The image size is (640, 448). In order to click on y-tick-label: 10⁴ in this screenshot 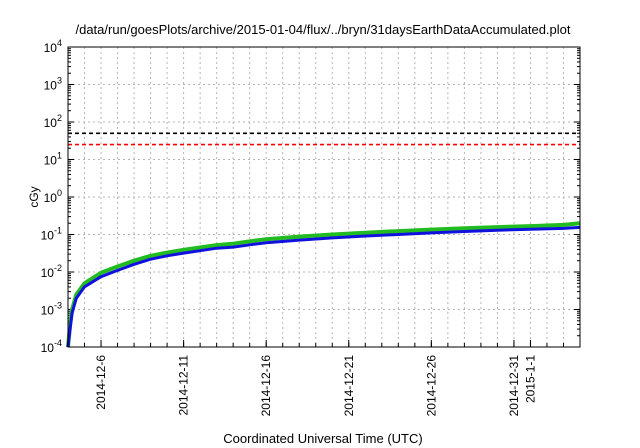, I will do `click(53, 46)`.